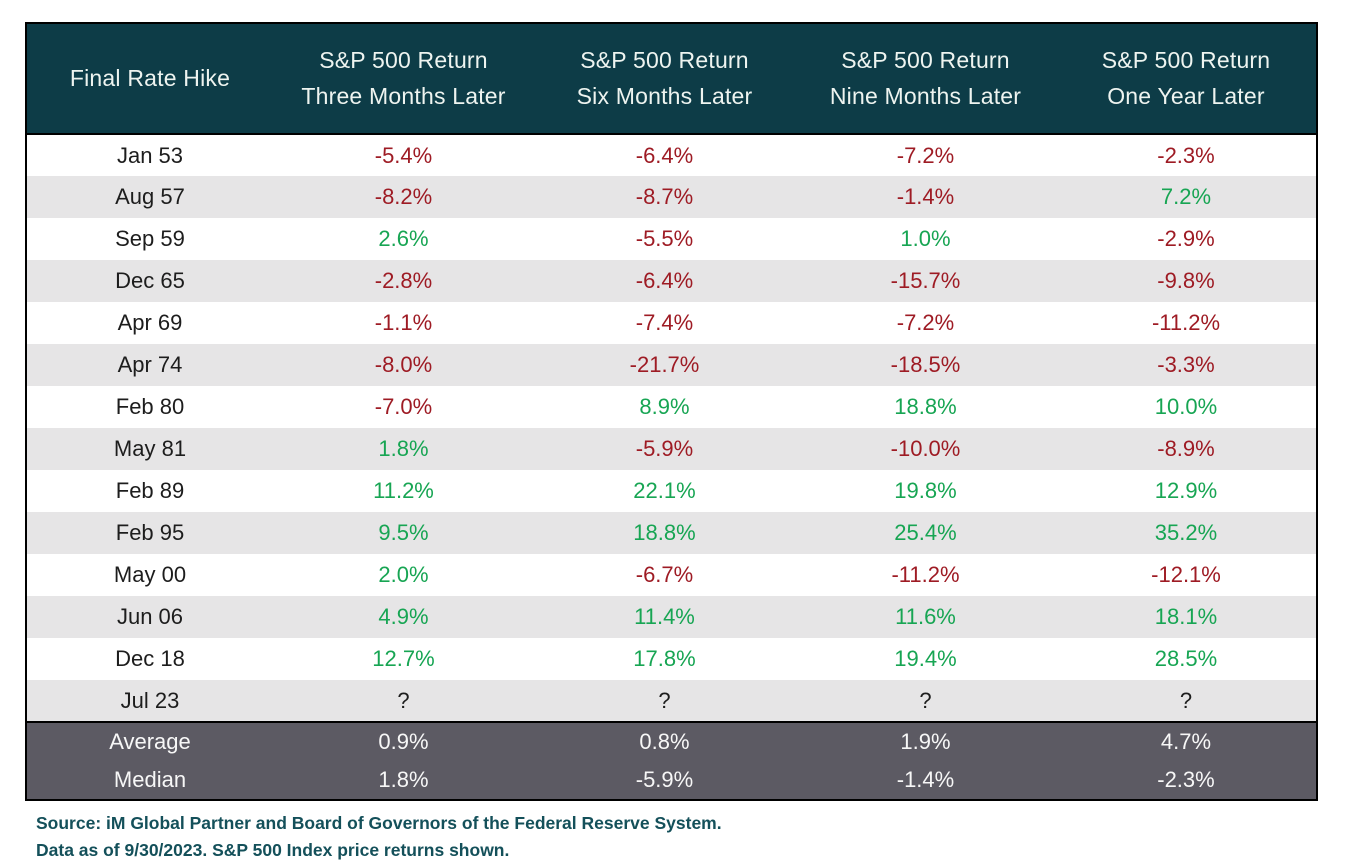  What do you see at coordinates (664, 239) in the screenshot?
I see `return-cell: -5.5%` at bounding box center [664, 239].